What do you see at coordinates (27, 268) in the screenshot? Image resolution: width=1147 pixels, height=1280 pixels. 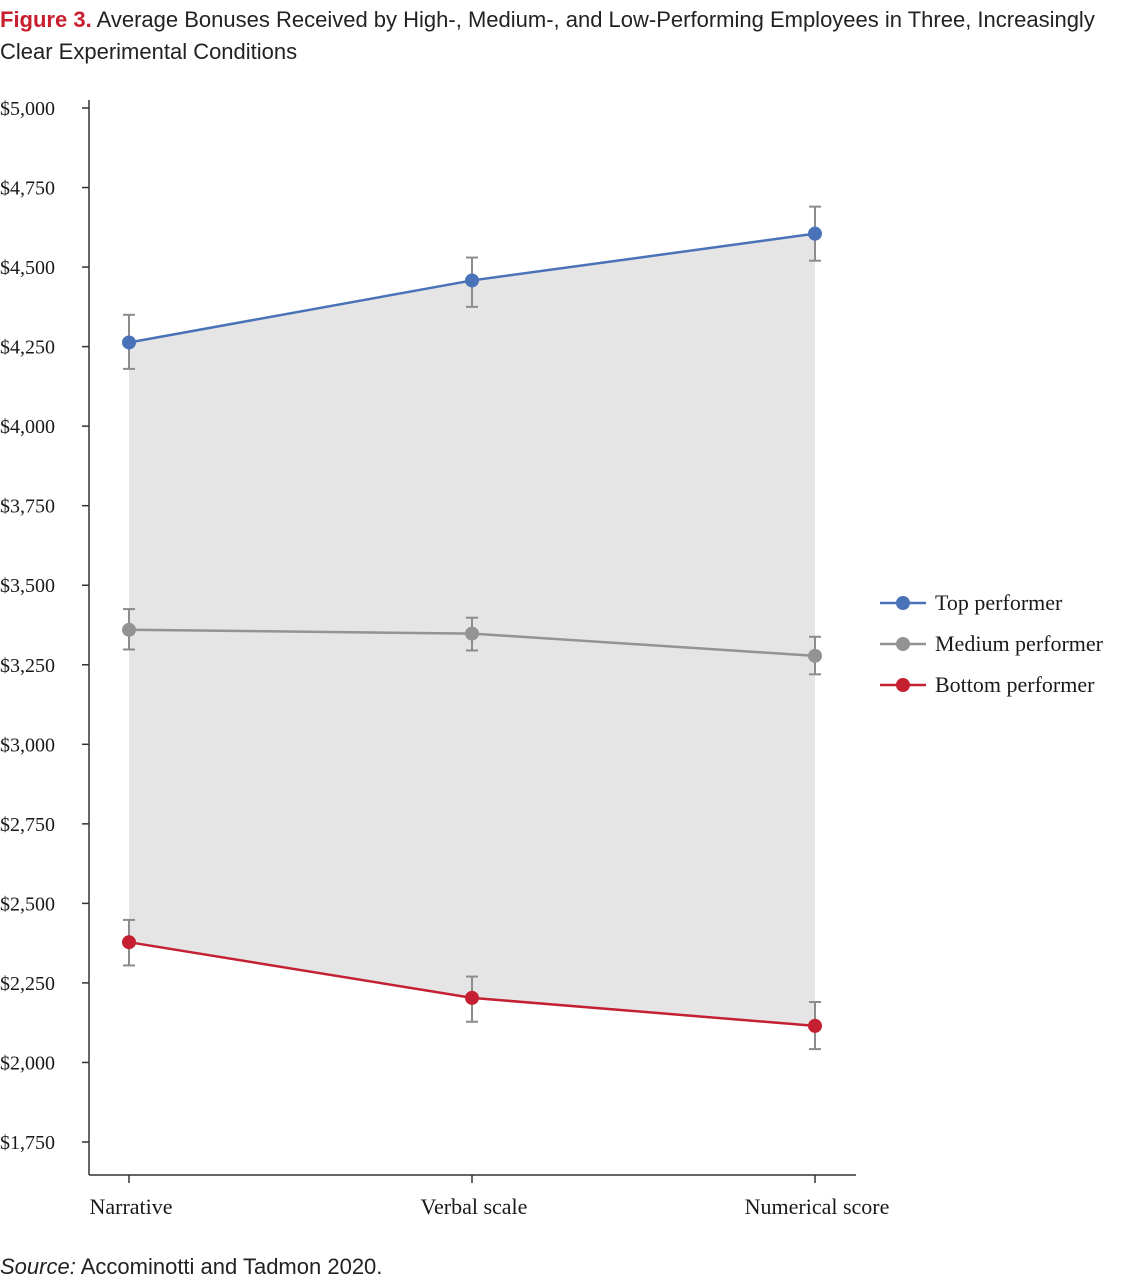 I see `y-tick-label: $4,500` at bounding box center [27, 268].